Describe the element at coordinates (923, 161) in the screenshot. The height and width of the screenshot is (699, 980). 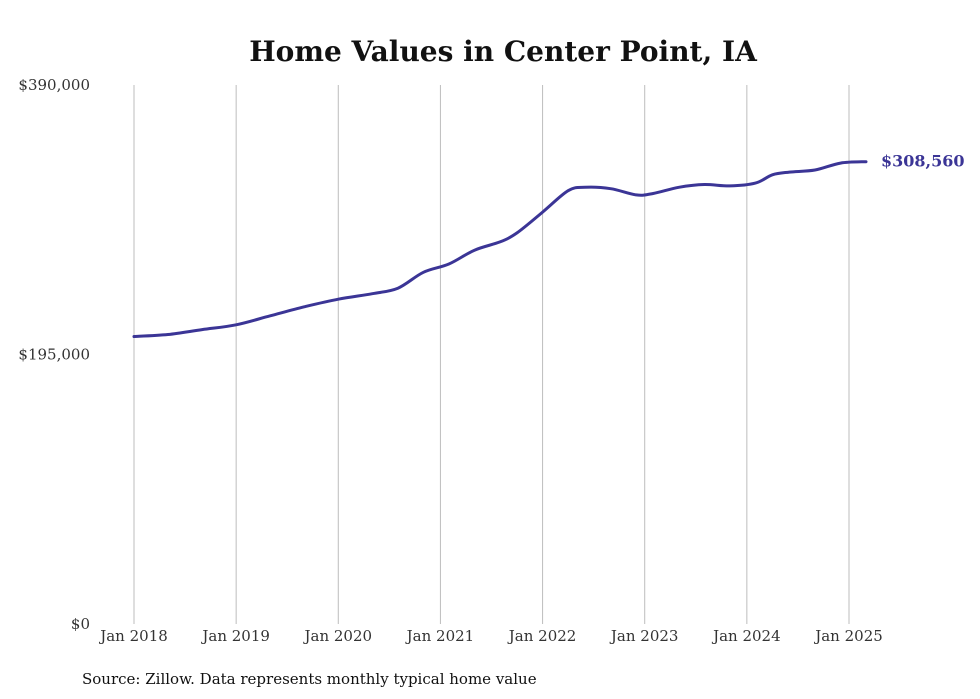
I see `end-value-label: $308,560` at that location.